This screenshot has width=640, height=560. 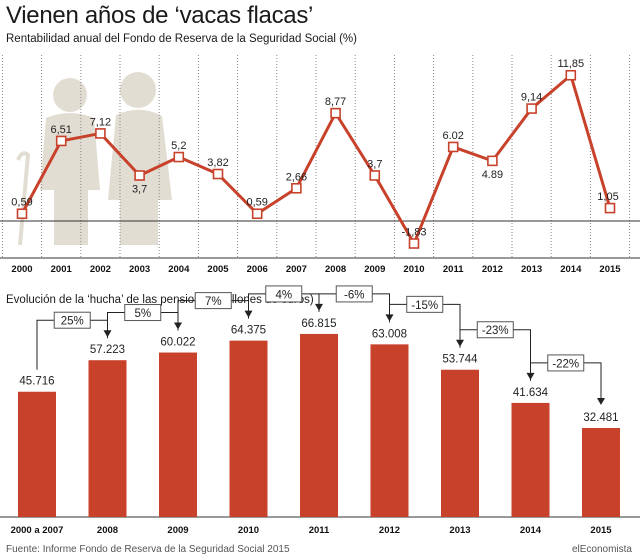 I want to click on data-label-2006: 0,59, so click(x=256, y=203).